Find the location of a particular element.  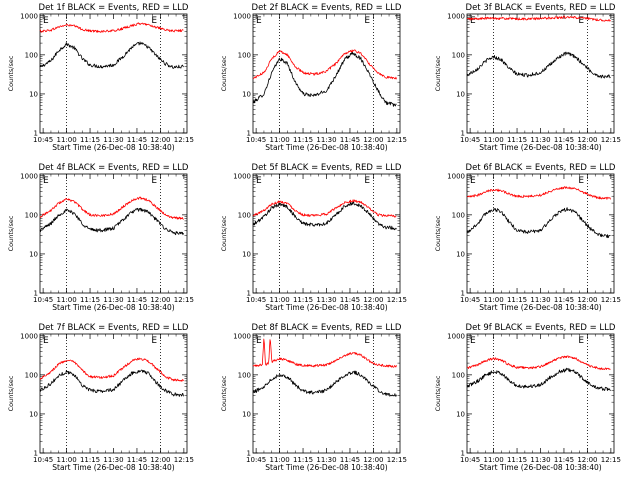

panel-title: Det 8f BLACK = Events, RED = LLD is located at coordinates (327, 328).